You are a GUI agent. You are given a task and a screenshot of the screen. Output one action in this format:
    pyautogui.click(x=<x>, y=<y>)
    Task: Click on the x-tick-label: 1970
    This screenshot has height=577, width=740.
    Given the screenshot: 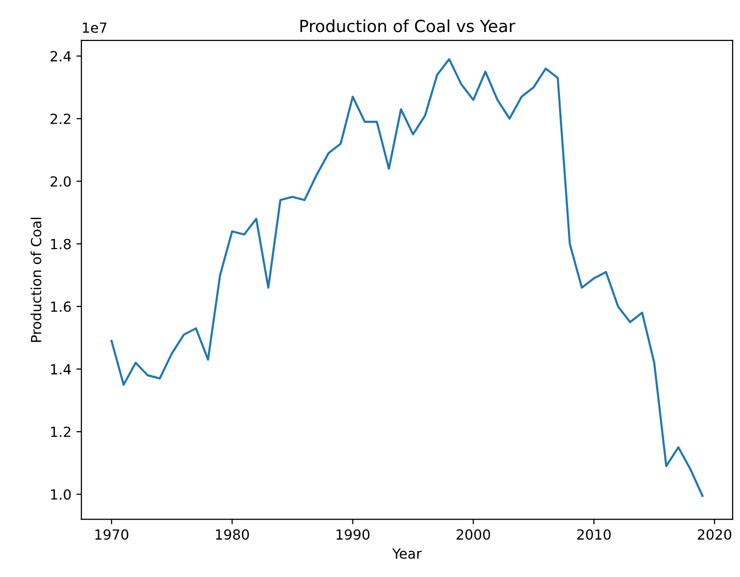 What is the action you would take?
    pyautogui.click(x=111, y=534)
    